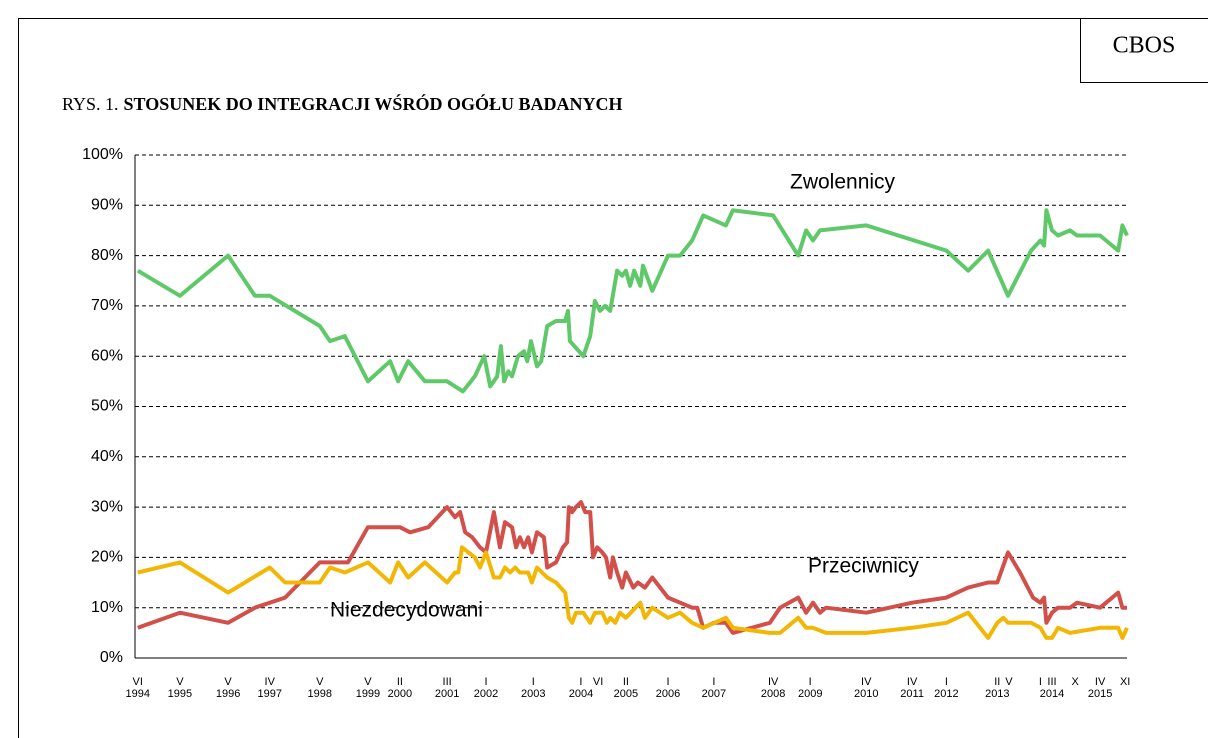 This screenshot has height=738, width=1208. What do you see at coordinates (997, 688) in the screenshot?
I see `x-tick-label: II 2013` at bounding box center [997, 688].